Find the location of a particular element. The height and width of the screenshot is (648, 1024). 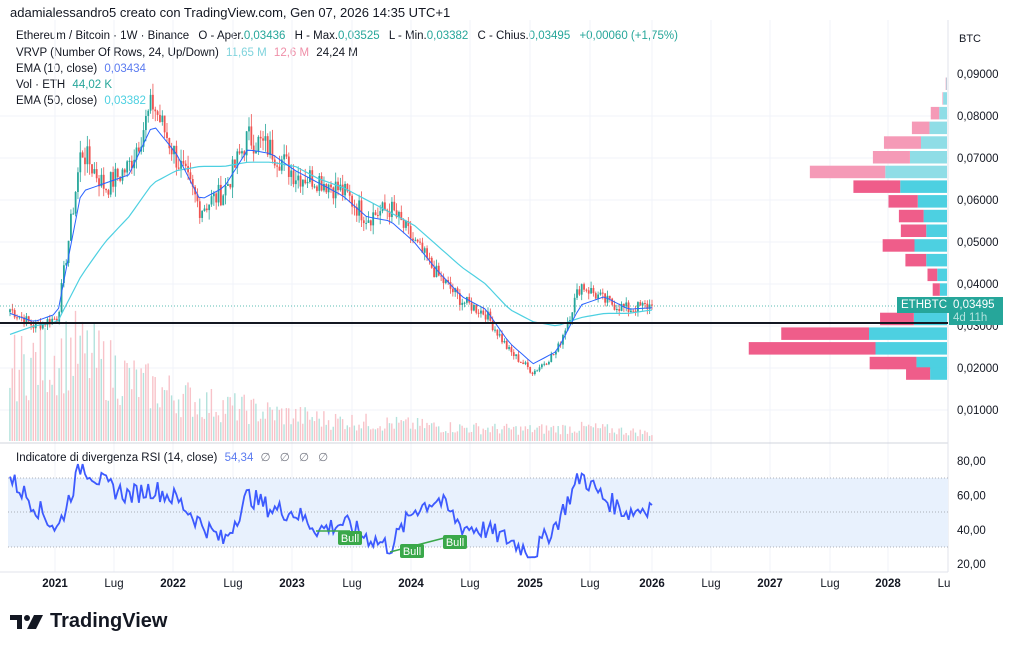

open-value: 0,03436 is located at coordinates (264, 36).